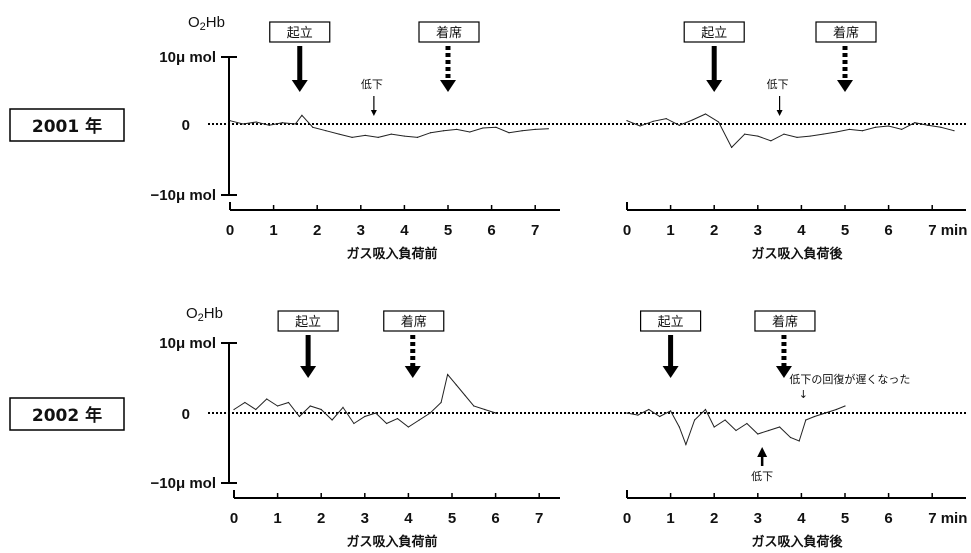  I want to click on x-tick-label: 5, so click(448, 230).